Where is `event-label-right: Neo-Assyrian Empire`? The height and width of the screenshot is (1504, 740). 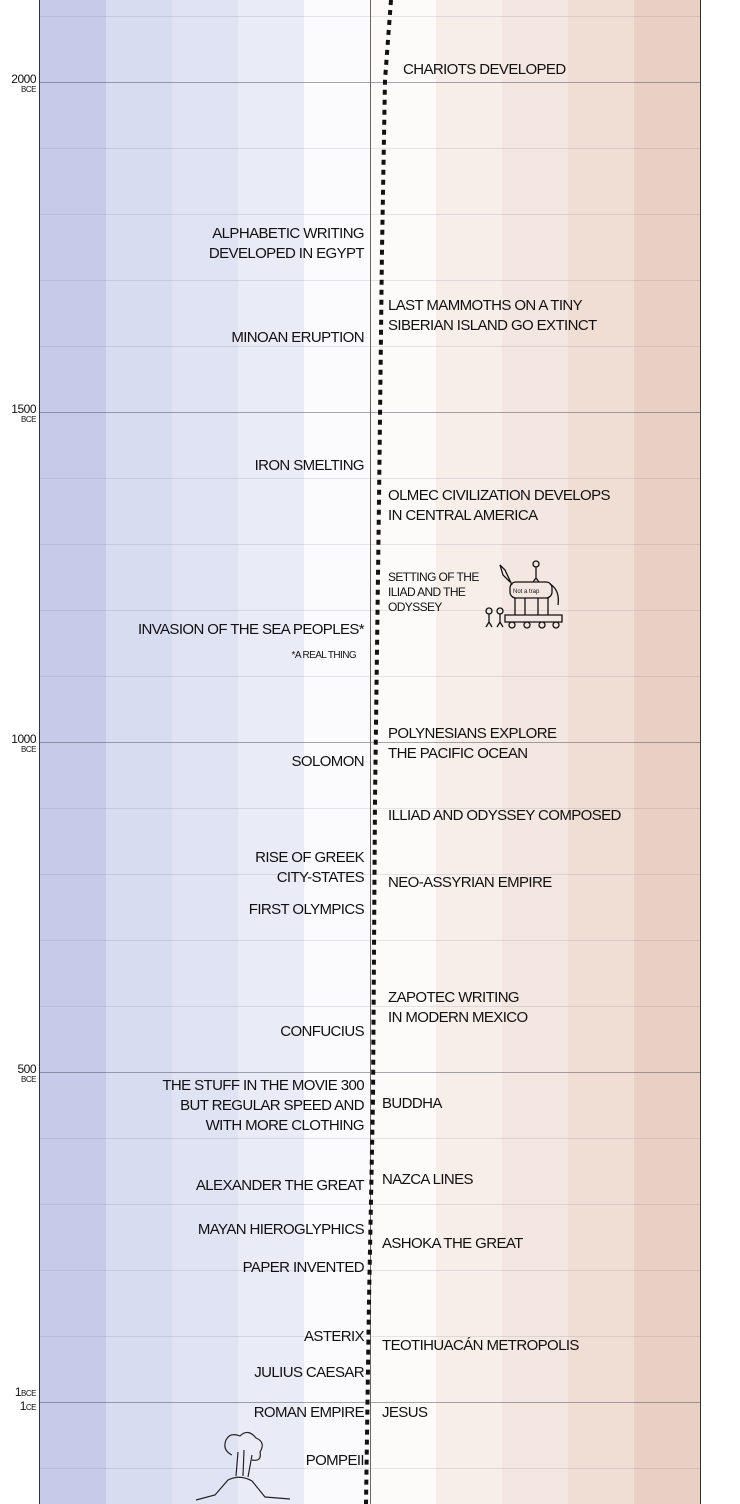
event-label-right: Neo-Assyrian Empire is located at coordinates (470, 882).